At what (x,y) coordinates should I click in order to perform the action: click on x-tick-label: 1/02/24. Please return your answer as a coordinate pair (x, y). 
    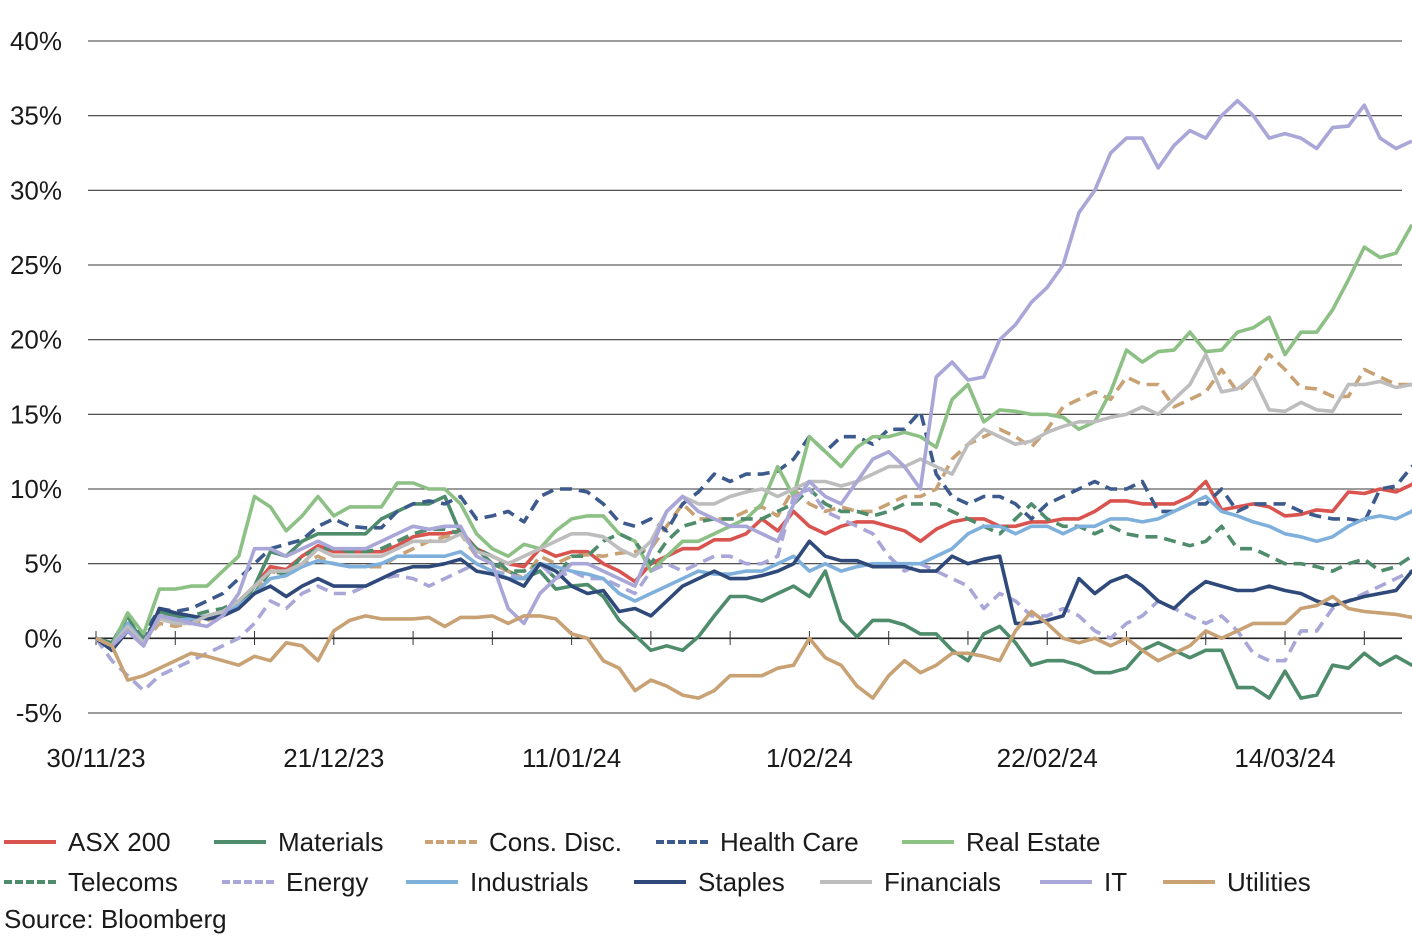
    Looking at the image, I should click on (809, 758).